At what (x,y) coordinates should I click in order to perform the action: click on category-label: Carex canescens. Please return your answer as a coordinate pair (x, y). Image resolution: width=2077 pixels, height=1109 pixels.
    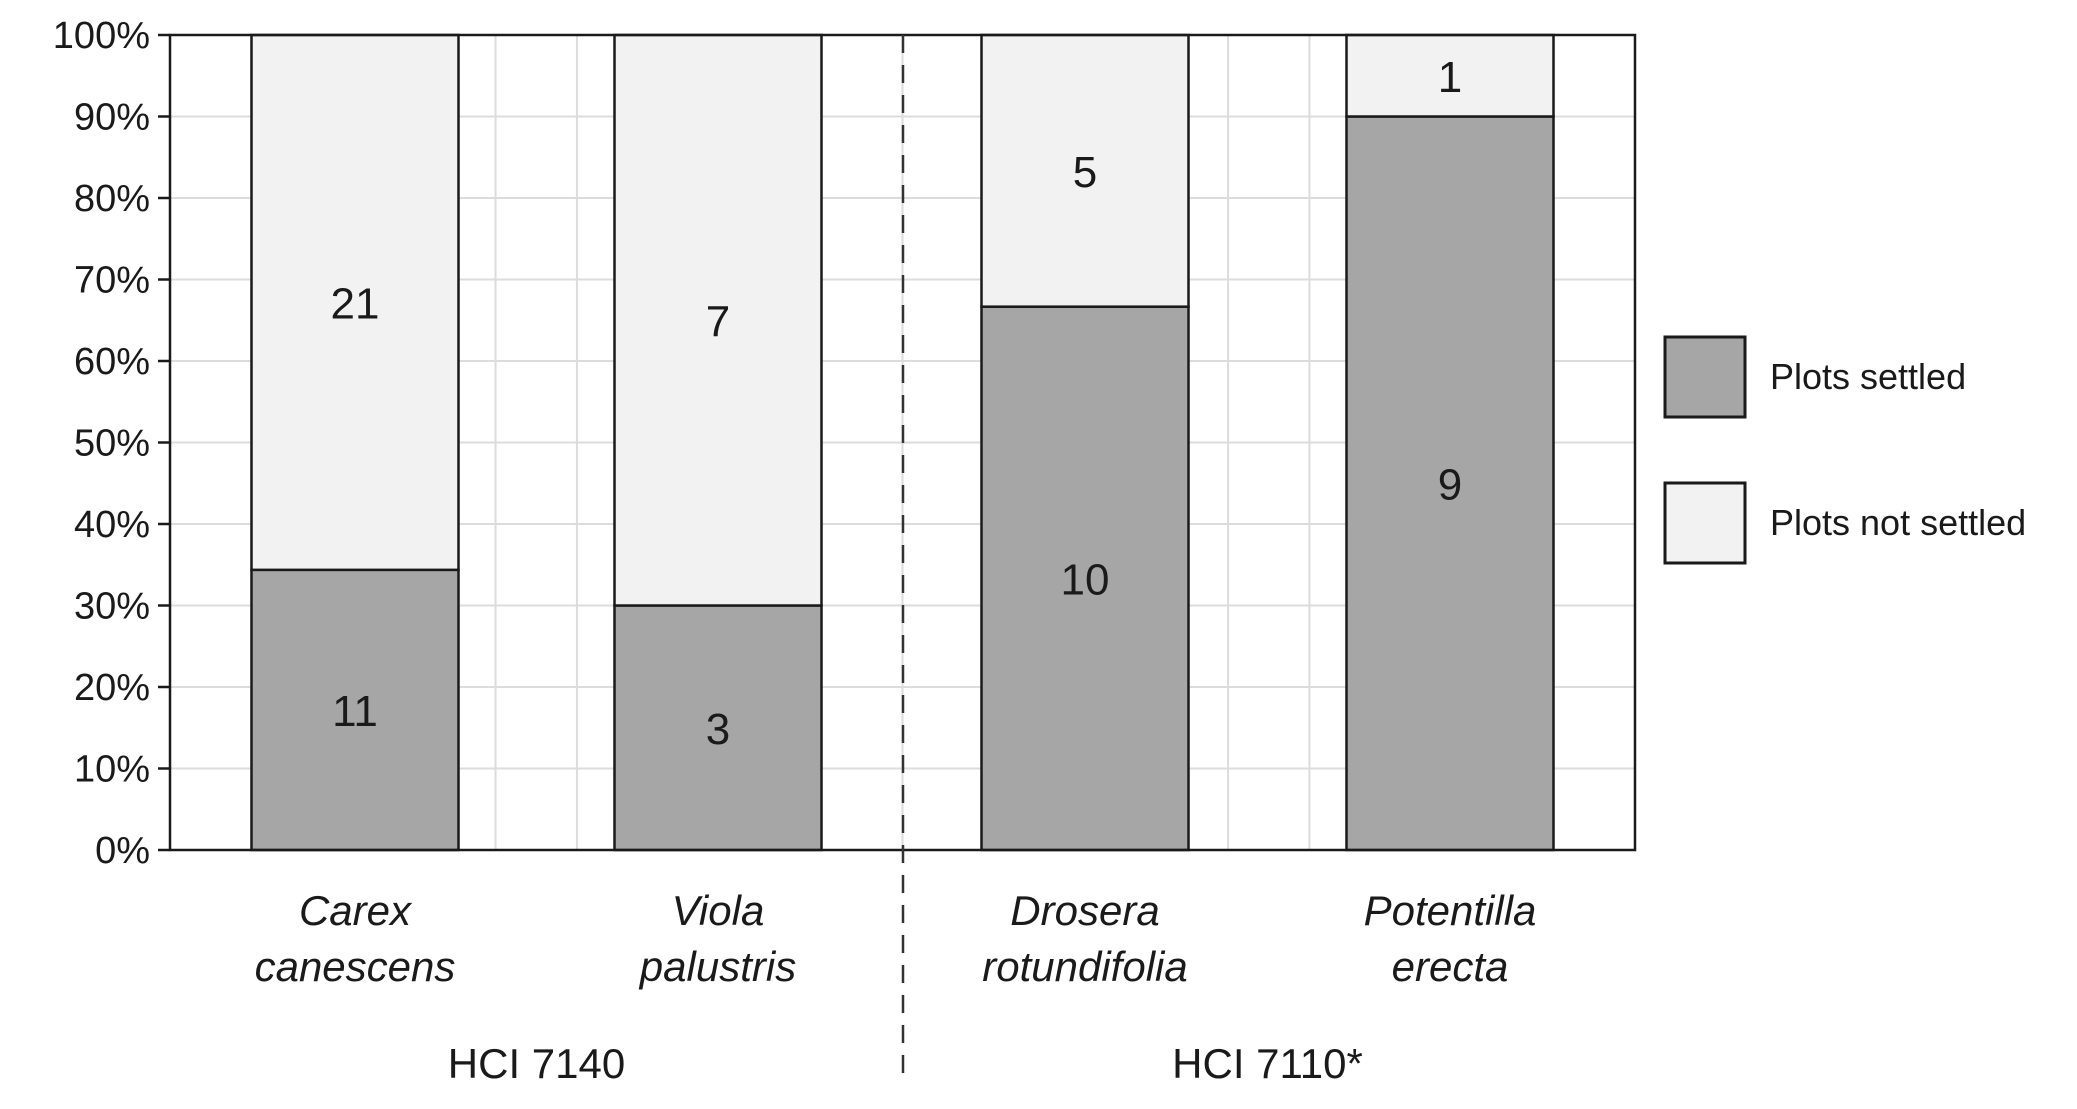
    Looking at the image, I should click on (355, 938).